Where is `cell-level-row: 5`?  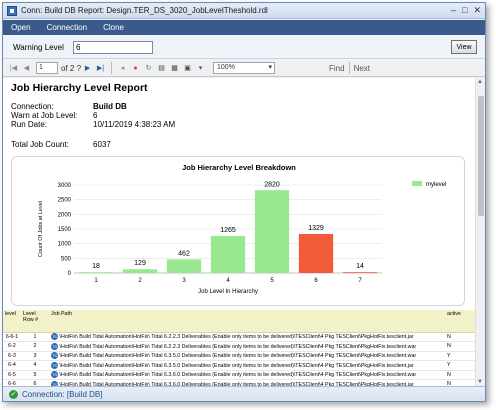 cell-level-row: 5 is located at coordinates (35, 375).